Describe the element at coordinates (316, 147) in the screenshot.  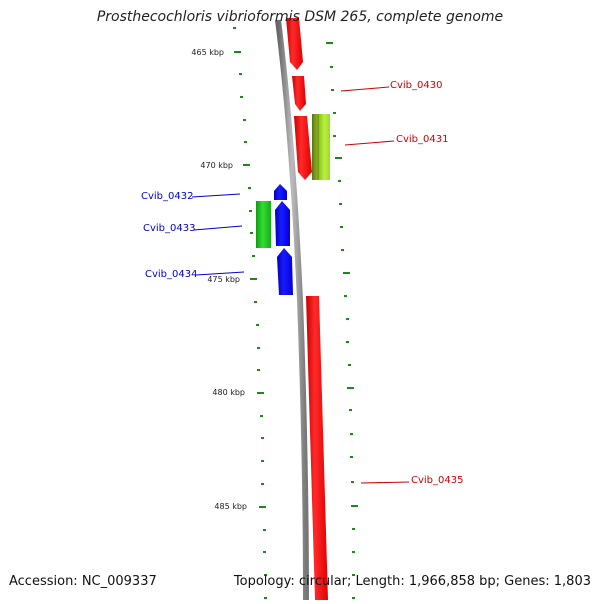
I see `feature-olive` at that location.